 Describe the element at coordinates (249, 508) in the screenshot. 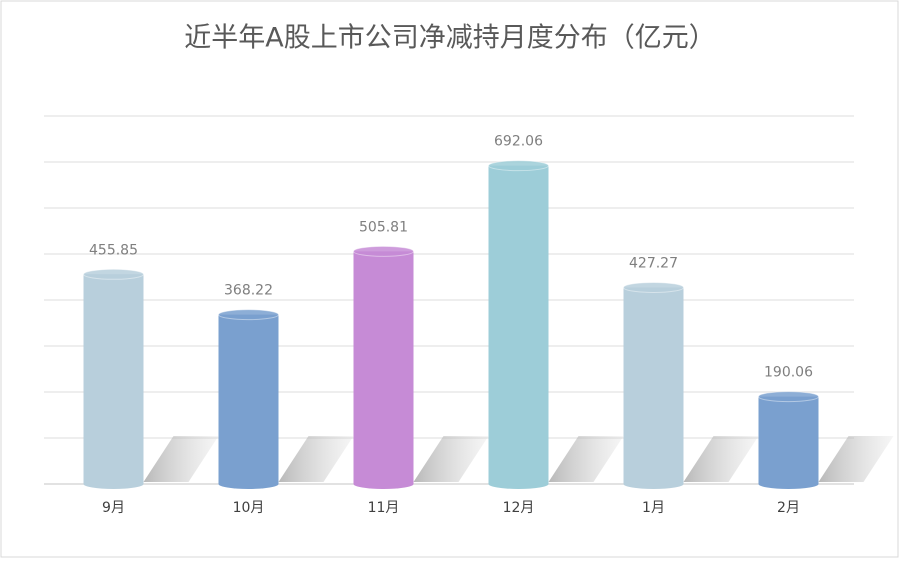

I see `x-tick-label: 10月` at that location.